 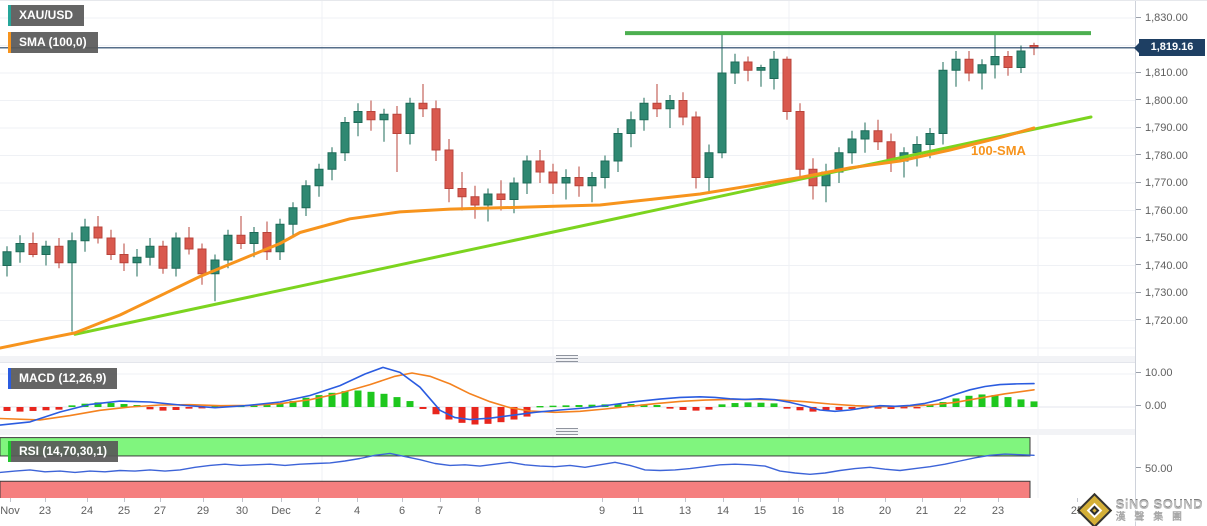 What do you see at coordinates (1136, 47) in the screenshot?
I see `price-badge-arrow-icon` at bounding box center [1136, 47].